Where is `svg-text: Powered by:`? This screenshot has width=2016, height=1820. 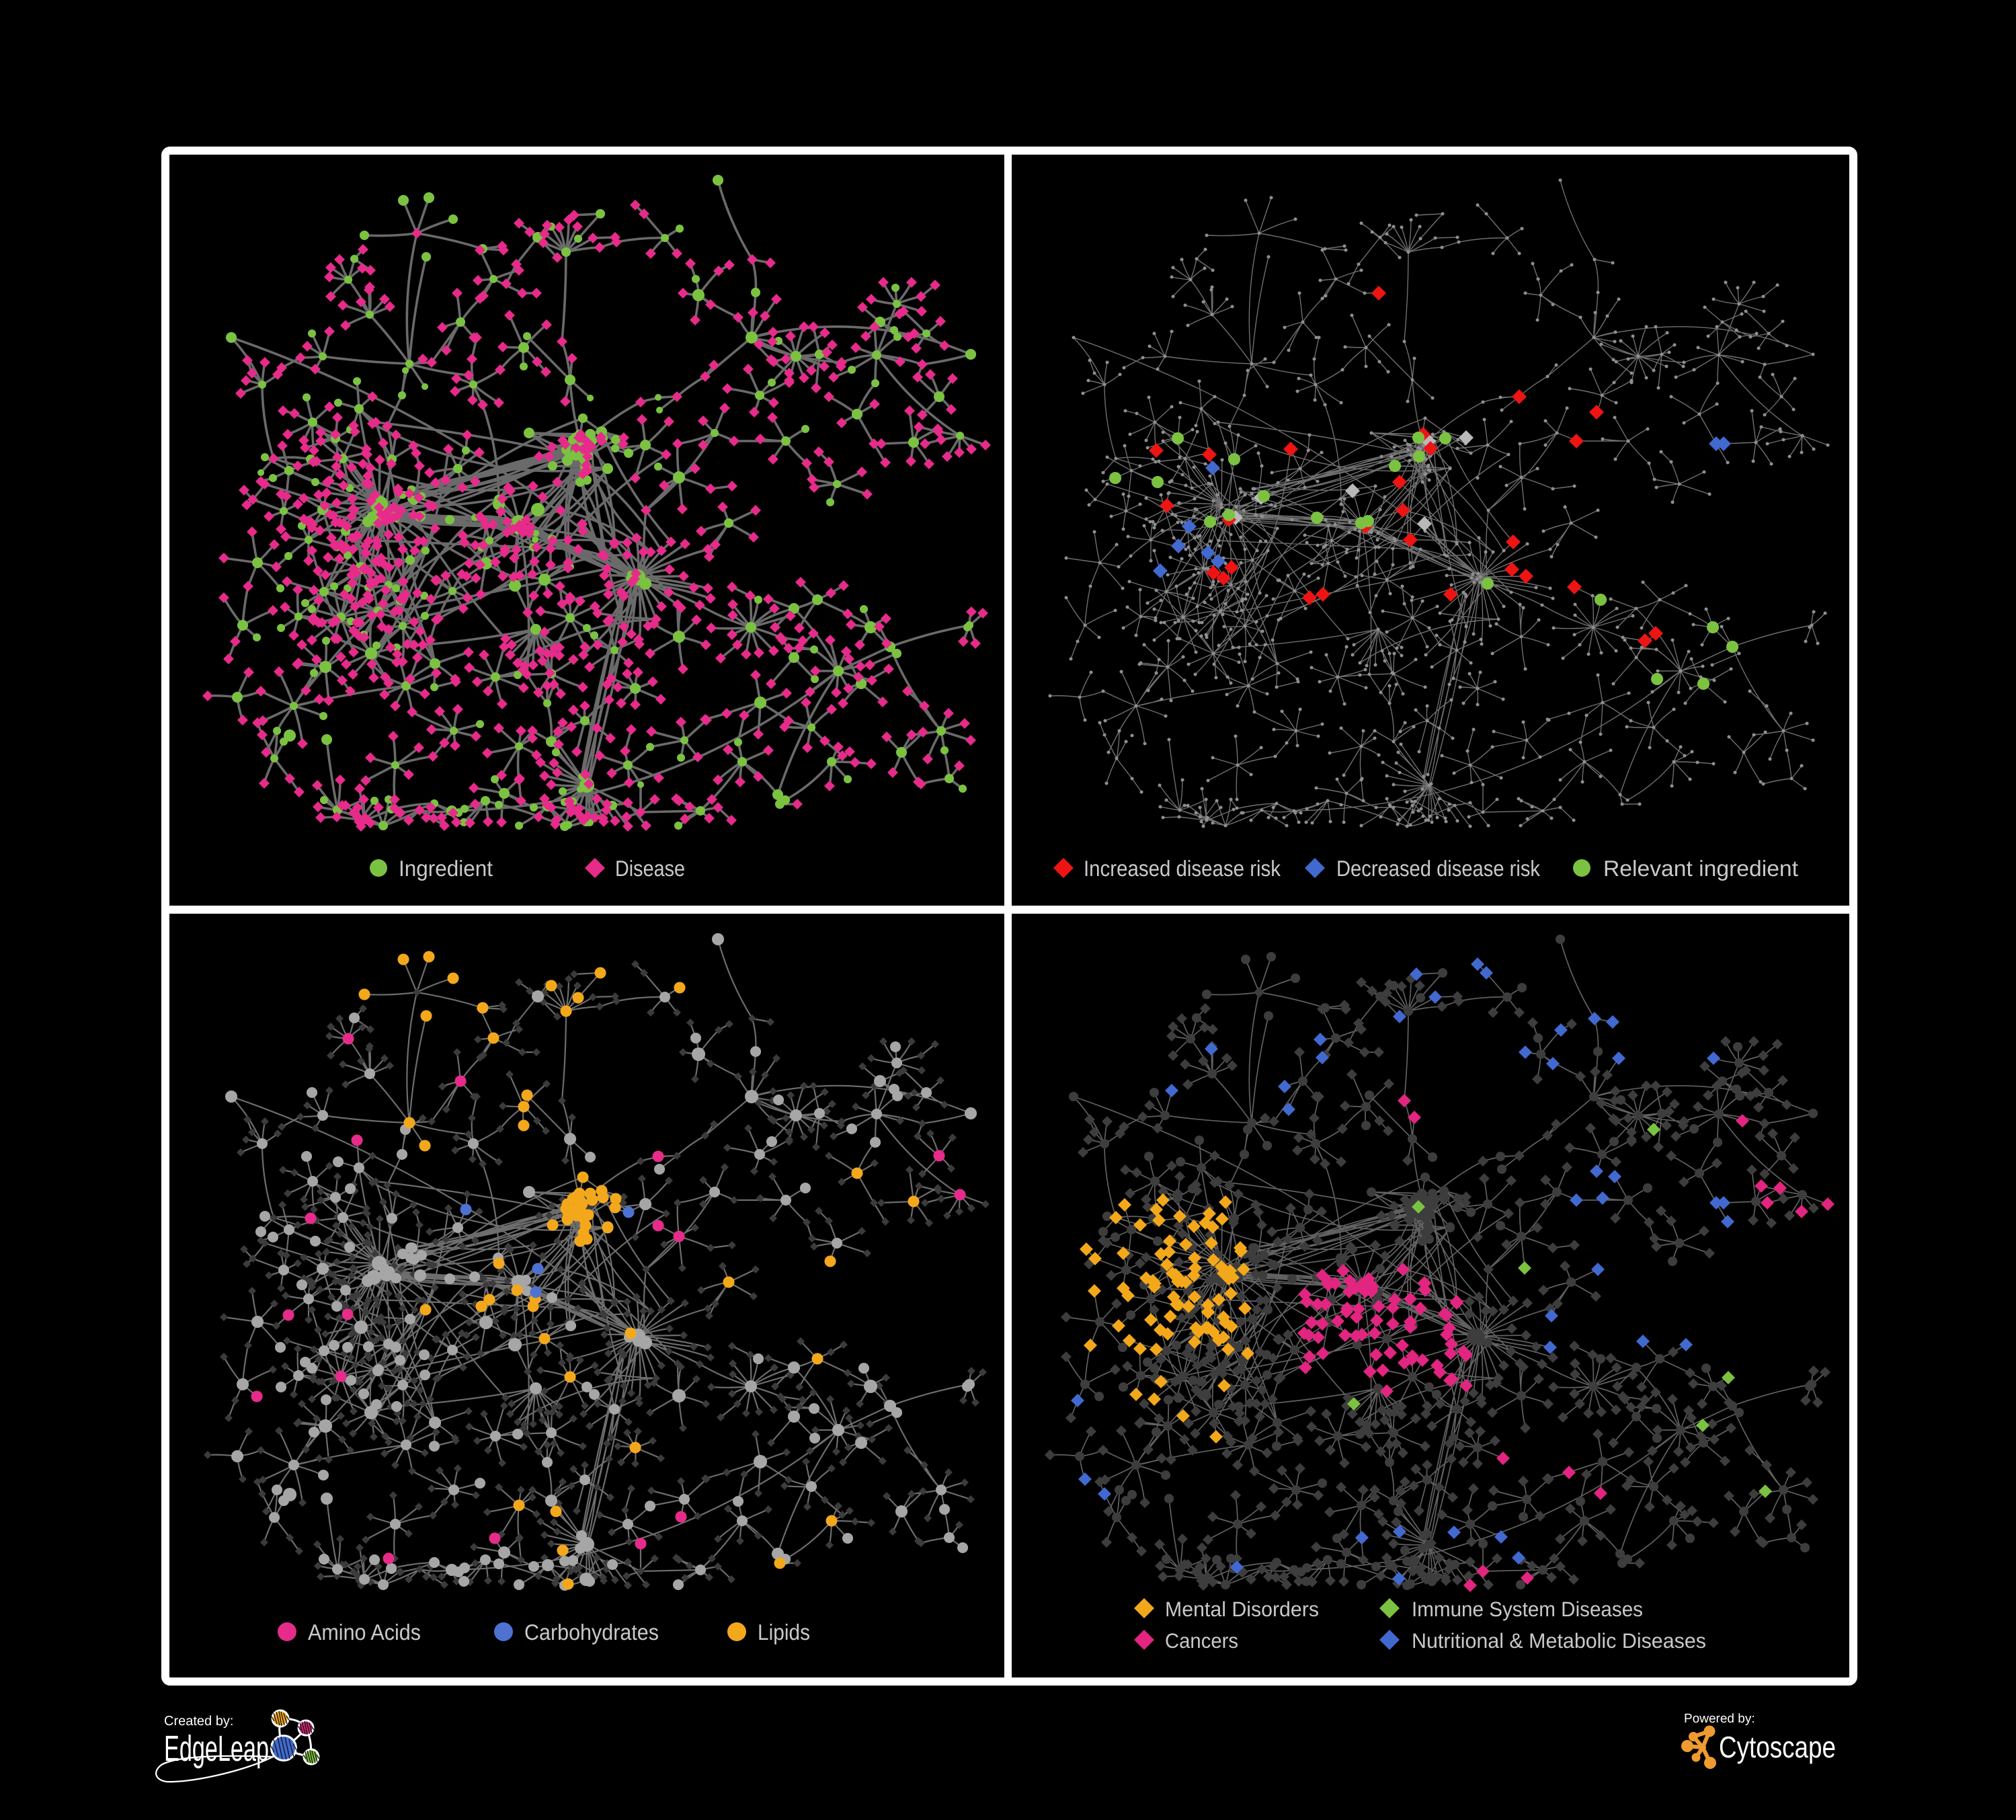
svg-text: Powered by: is located at coordinates (1719, 1719).